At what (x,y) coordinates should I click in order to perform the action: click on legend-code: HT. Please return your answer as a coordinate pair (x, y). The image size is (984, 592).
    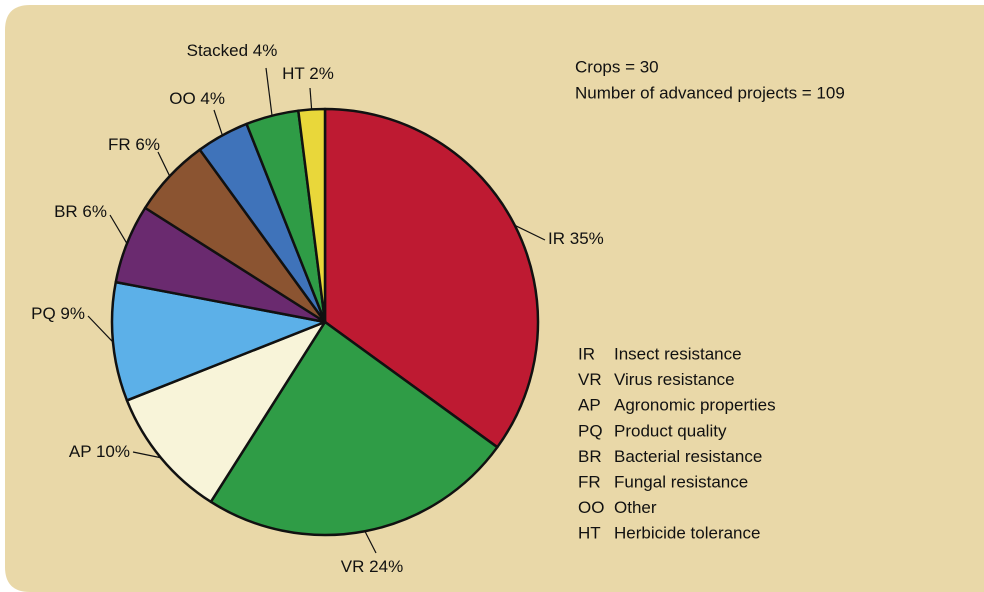
    Looking at the image, I should click on (589, 533).